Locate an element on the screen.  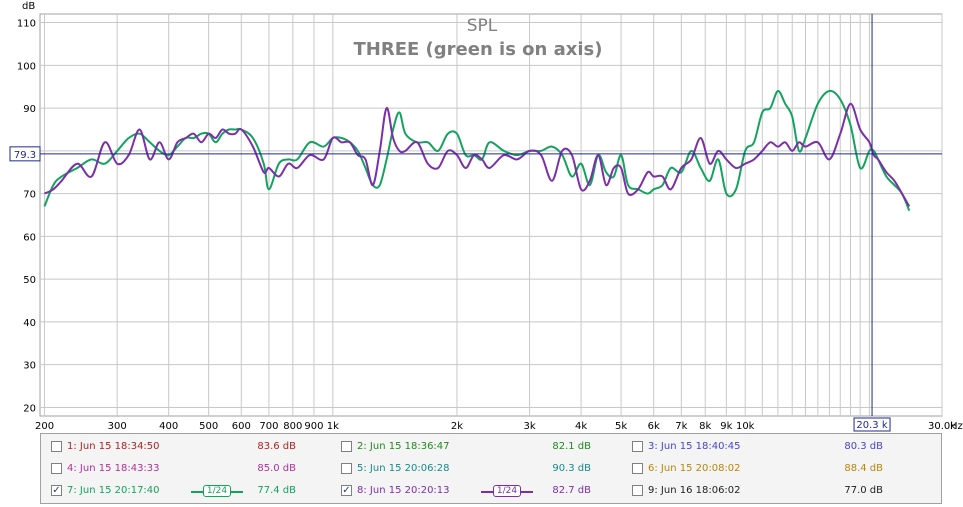
x-tick-label: 7k is located at coordinates (681, 426).